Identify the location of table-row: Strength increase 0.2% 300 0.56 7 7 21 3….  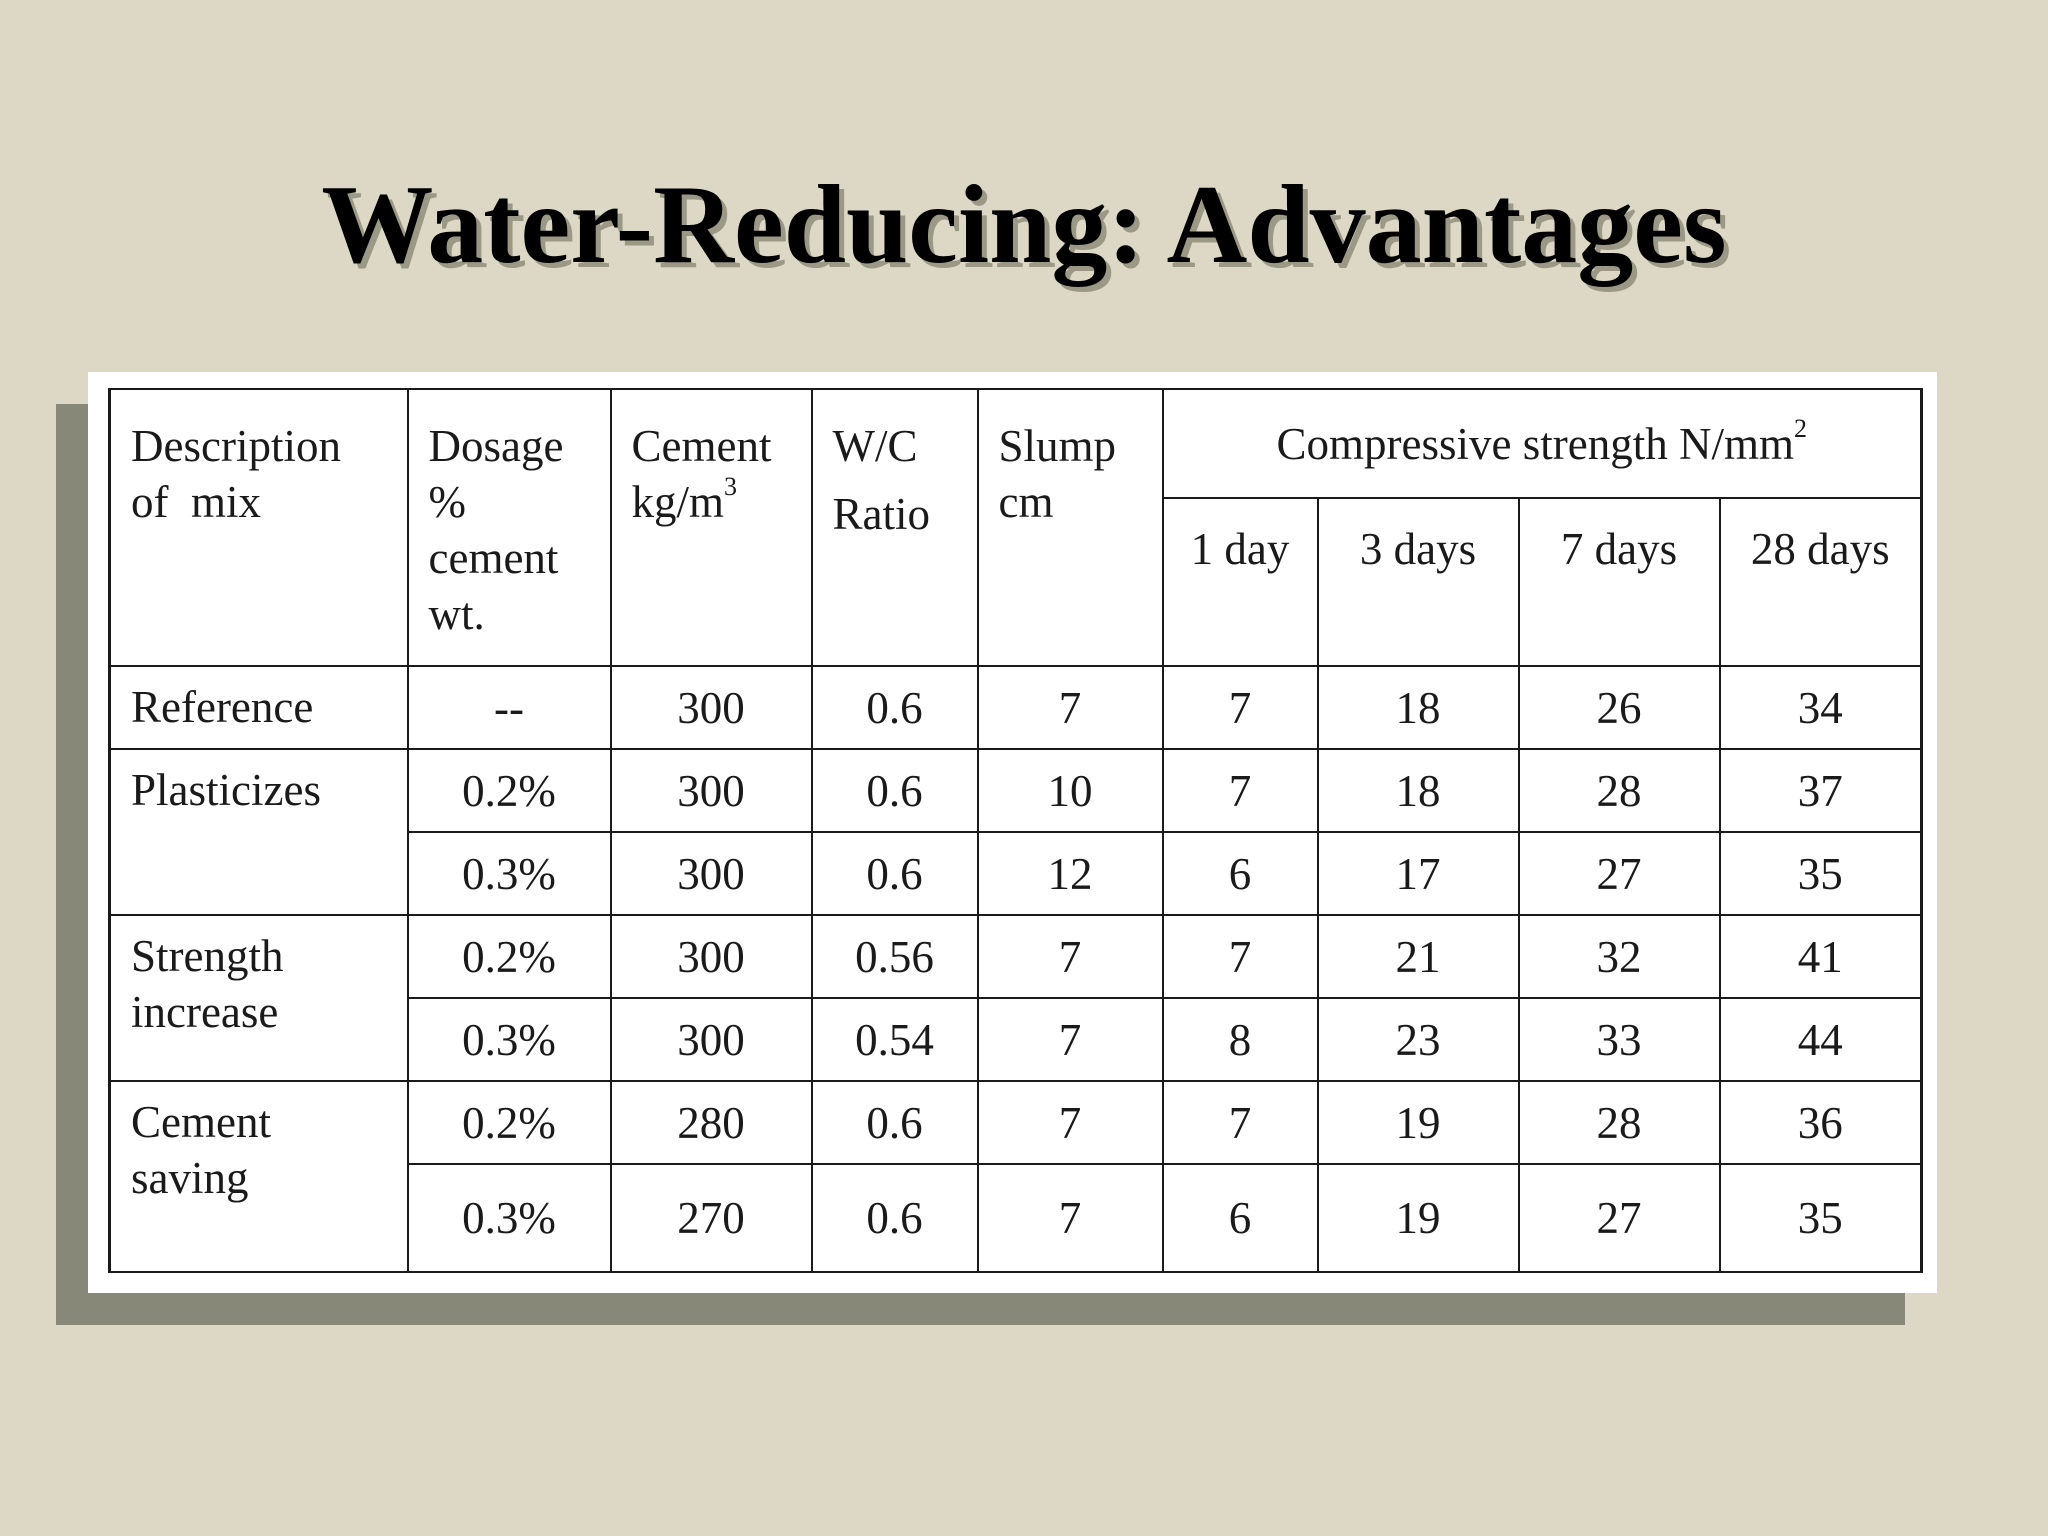
(1015, 998).